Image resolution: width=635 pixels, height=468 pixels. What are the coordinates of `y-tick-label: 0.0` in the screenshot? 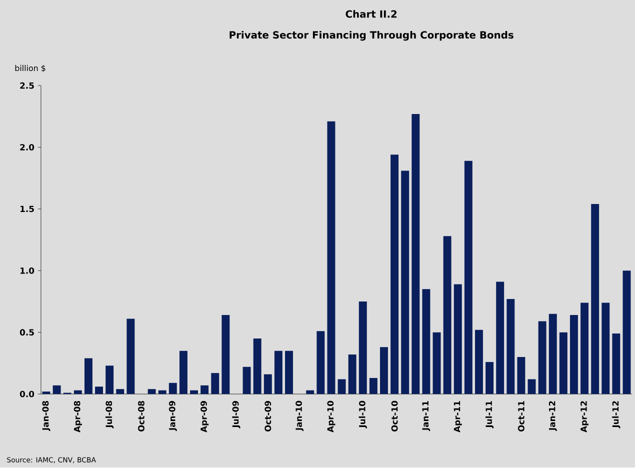 It's located at (27, 394).